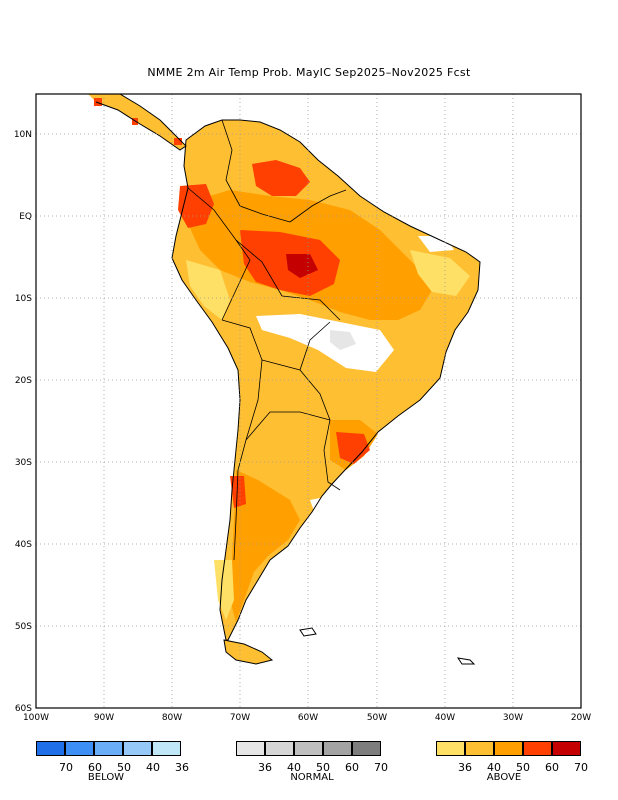  I want to click on lon-label: 80W, so click(172, 718).